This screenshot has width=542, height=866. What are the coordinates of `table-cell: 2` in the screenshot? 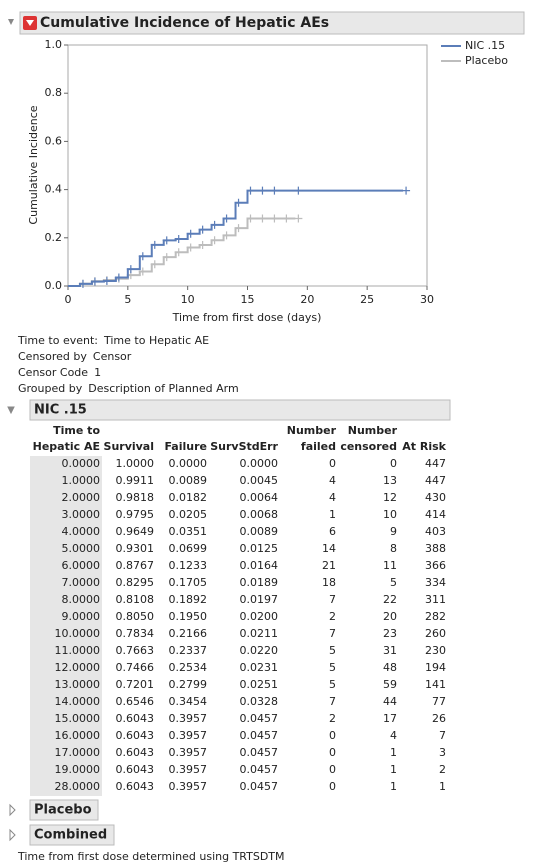 It's located at (332, 718).